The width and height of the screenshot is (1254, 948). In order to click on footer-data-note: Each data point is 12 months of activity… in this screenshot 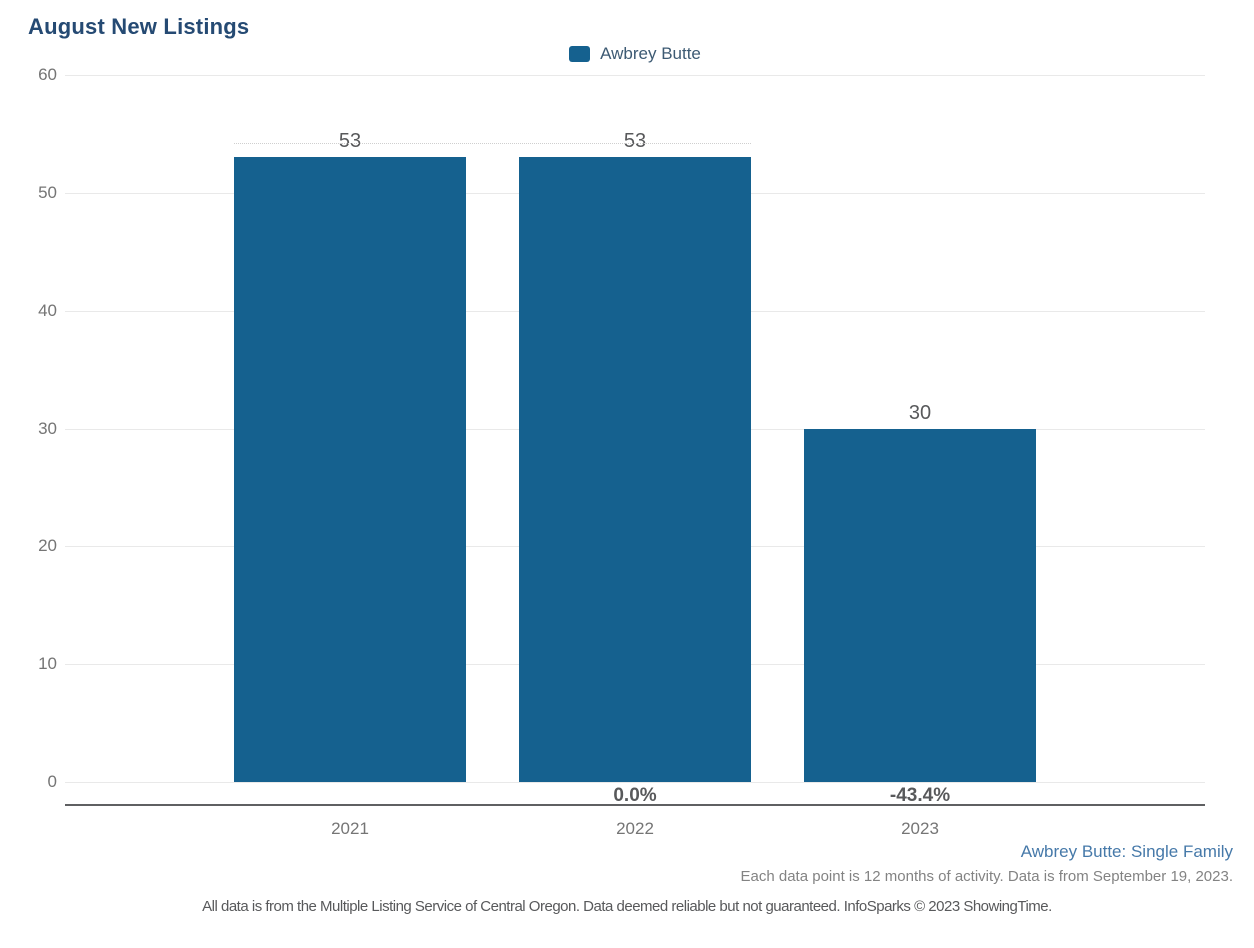, I will do `click(986, 876)`.